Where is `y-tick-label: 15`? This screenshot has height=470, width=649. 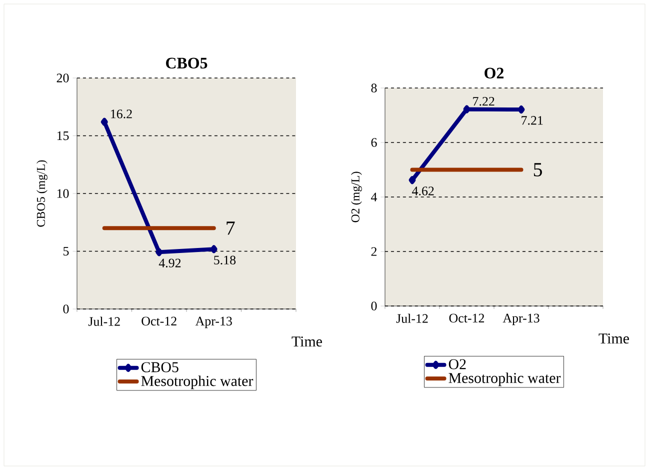
y-tick-label: 15 is located at coordinates (63, 135).